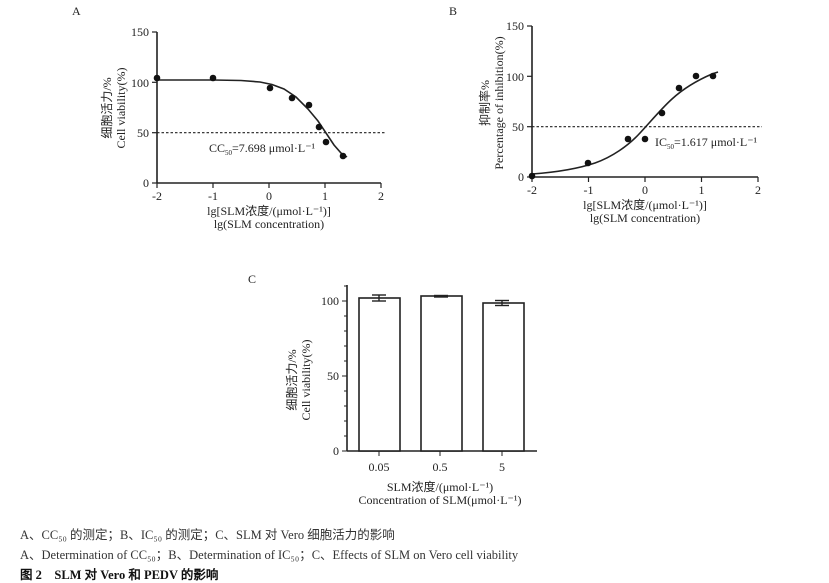 Image resolution: width=829 pixels, height=583 pixels. Describe the element at coordinates (589, 190) in the screenshot. I see `b-xtick-m1: -1` at that location.